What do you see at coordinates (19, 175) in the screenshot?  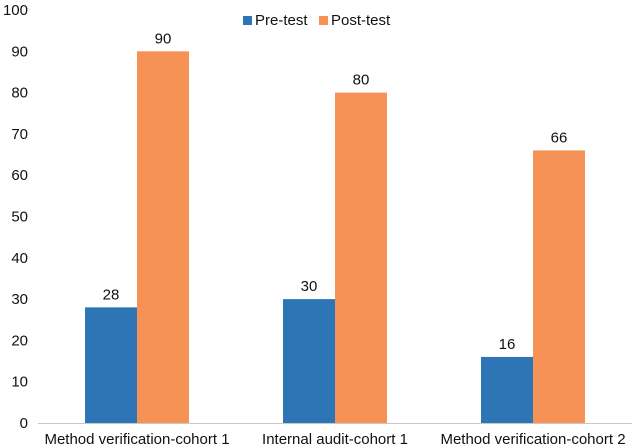 I see `y-tick-label: 60` at bounding box center [19, 175].